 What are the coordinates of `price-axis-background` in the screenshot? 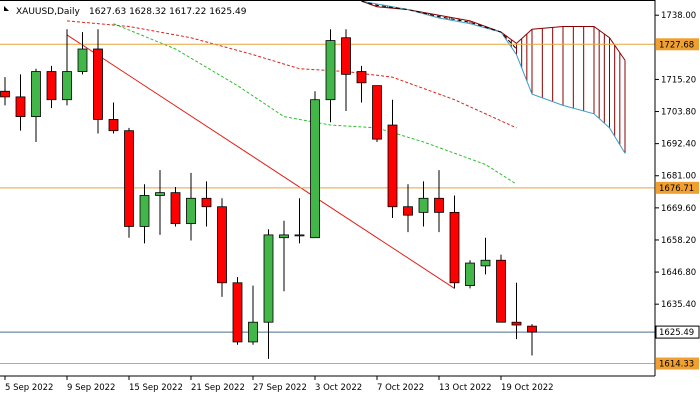 It's located at (677, 200).